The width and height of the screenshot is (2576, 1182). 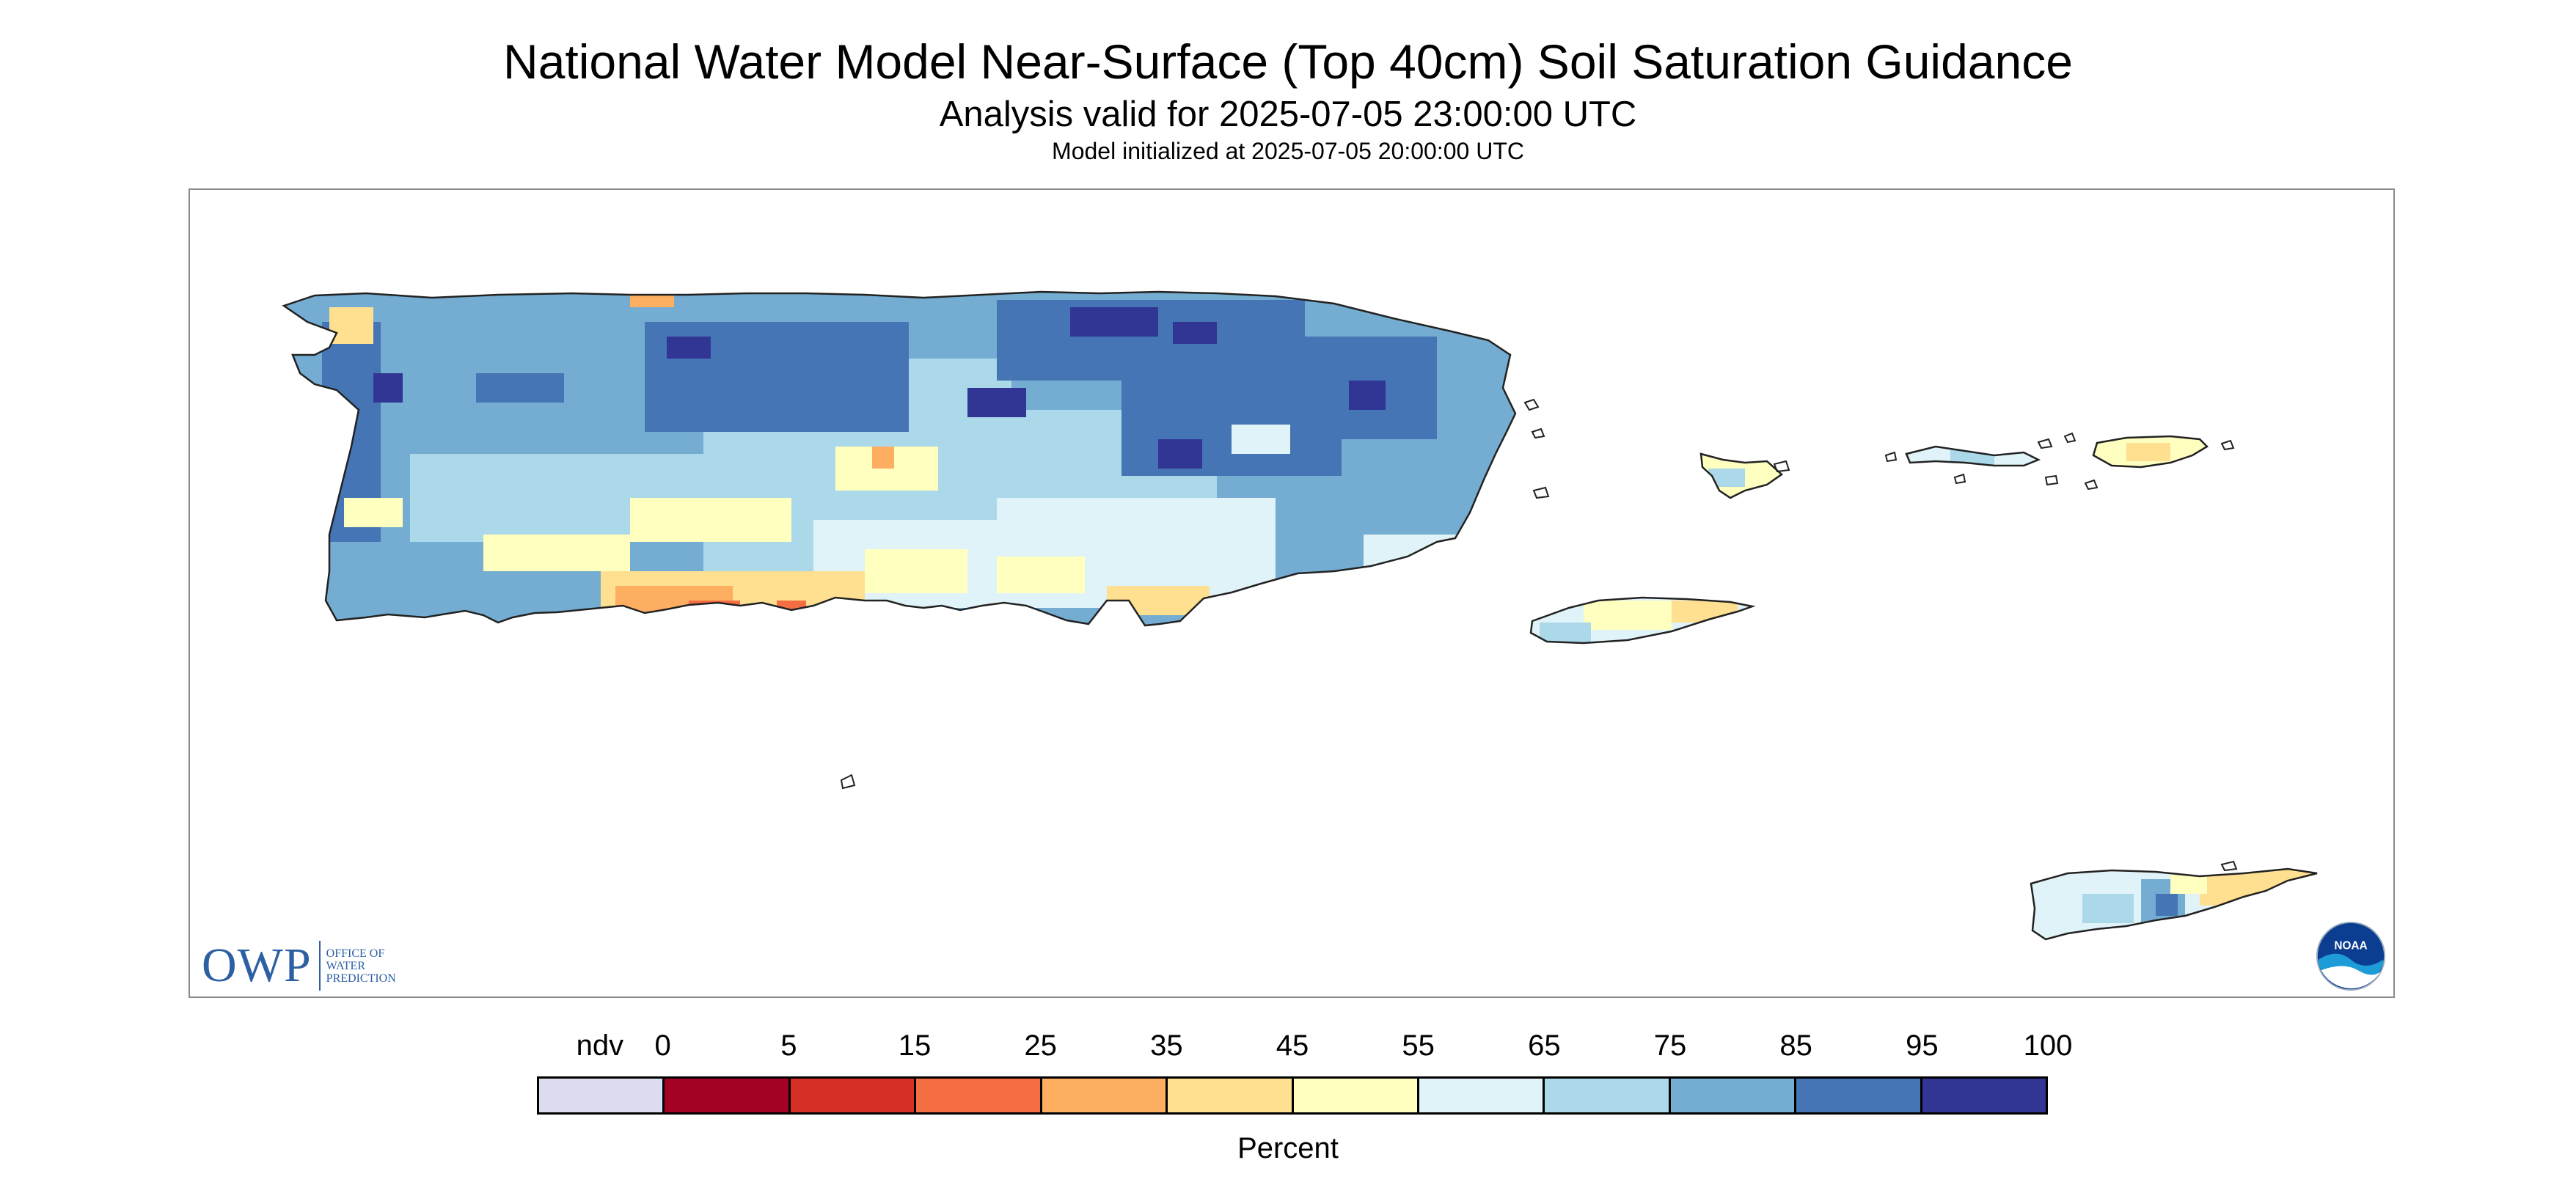 I want to click on colorbar-tick-label: 95, so click(x=1922, y=1045).